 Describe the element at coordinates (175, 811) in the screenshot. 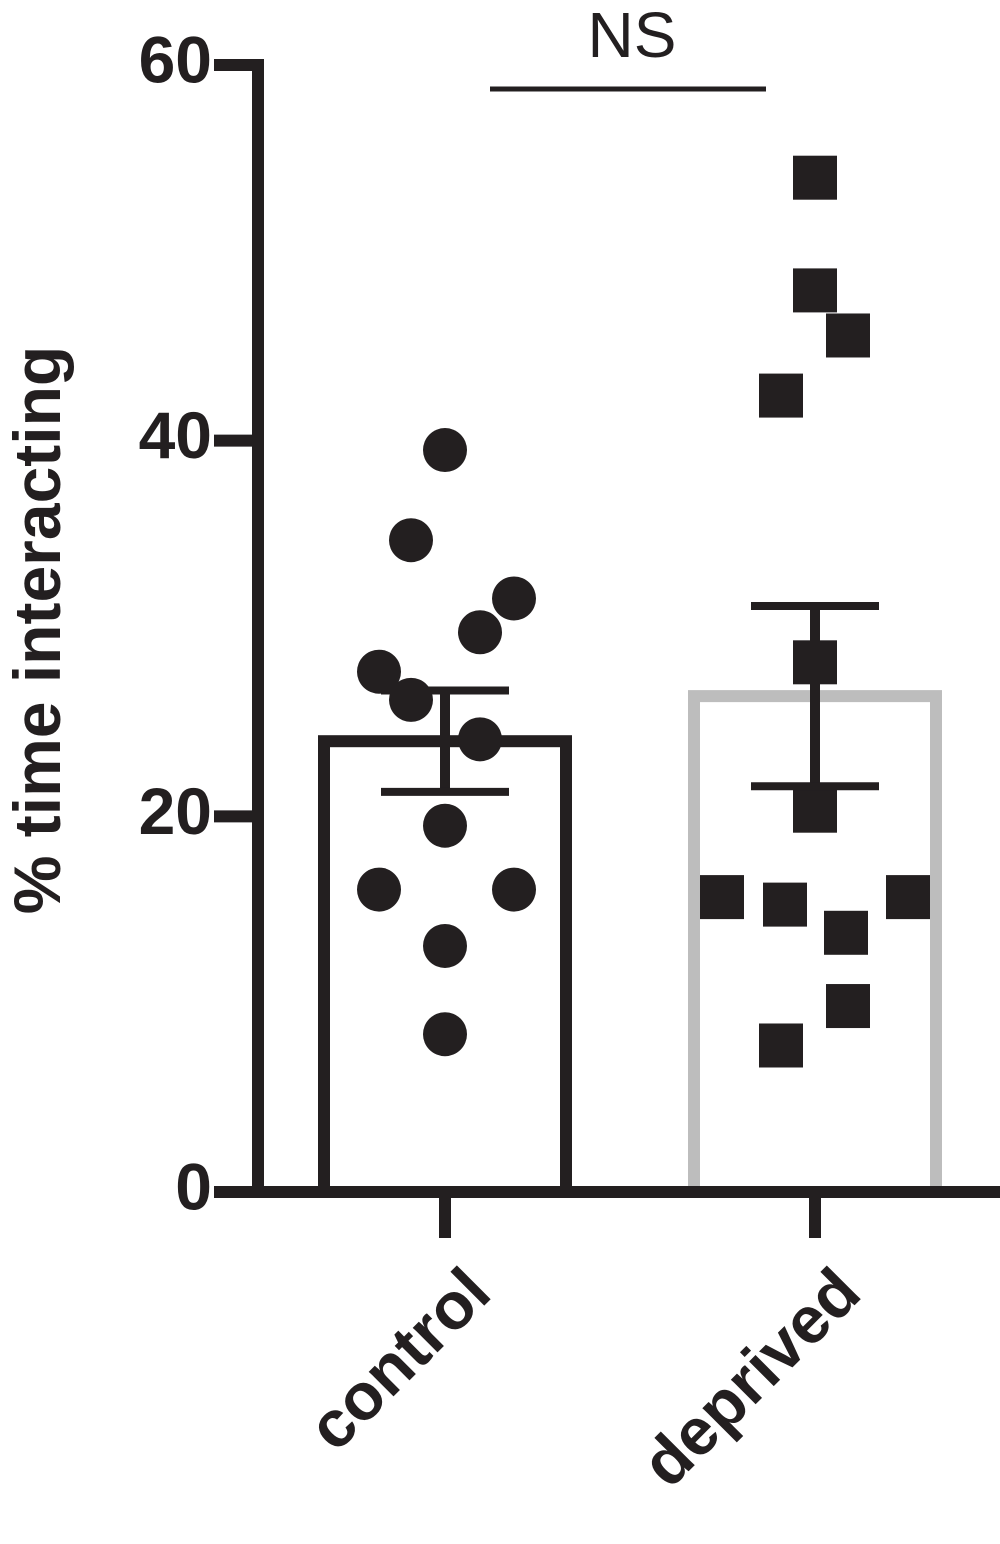

I see `y-tick-label: 20` at that location.